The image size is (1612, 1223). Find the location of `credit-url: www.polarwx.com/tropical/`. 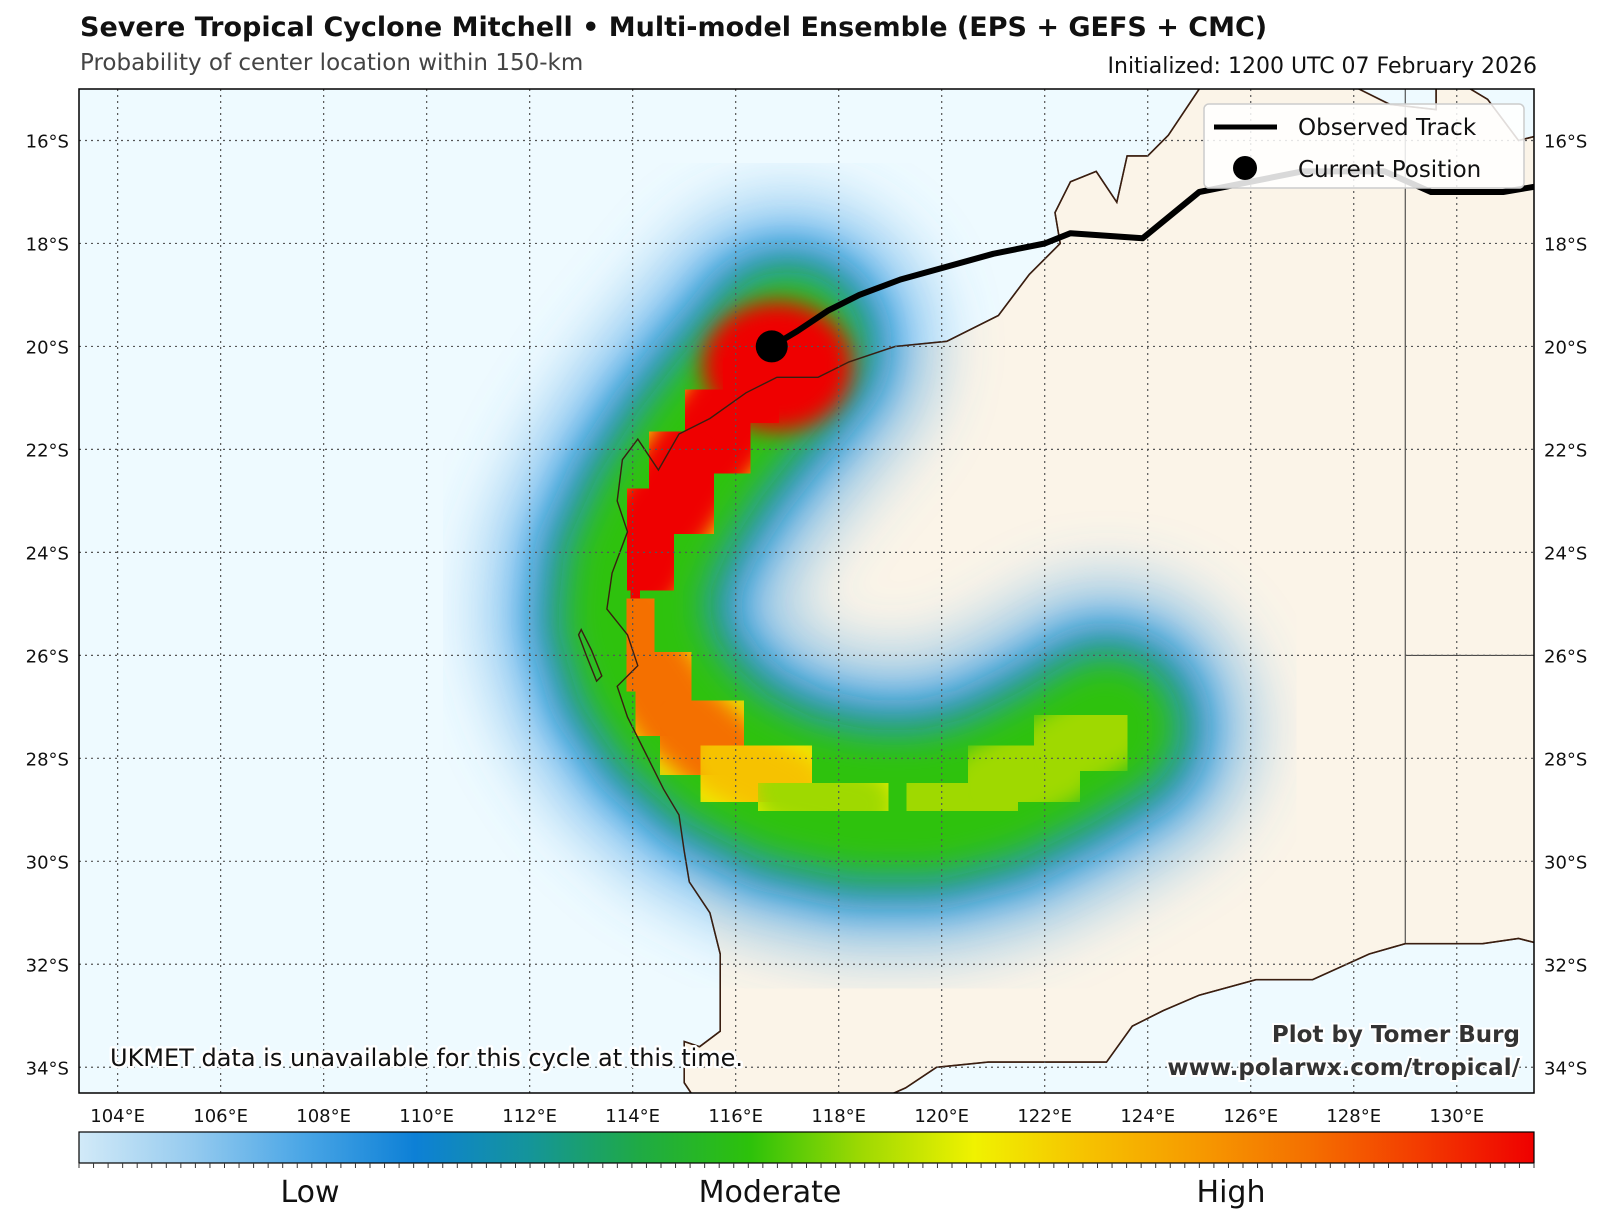

credit-url: www.polarwx.com/tropical/ is located at coordinates (1343, 1068).